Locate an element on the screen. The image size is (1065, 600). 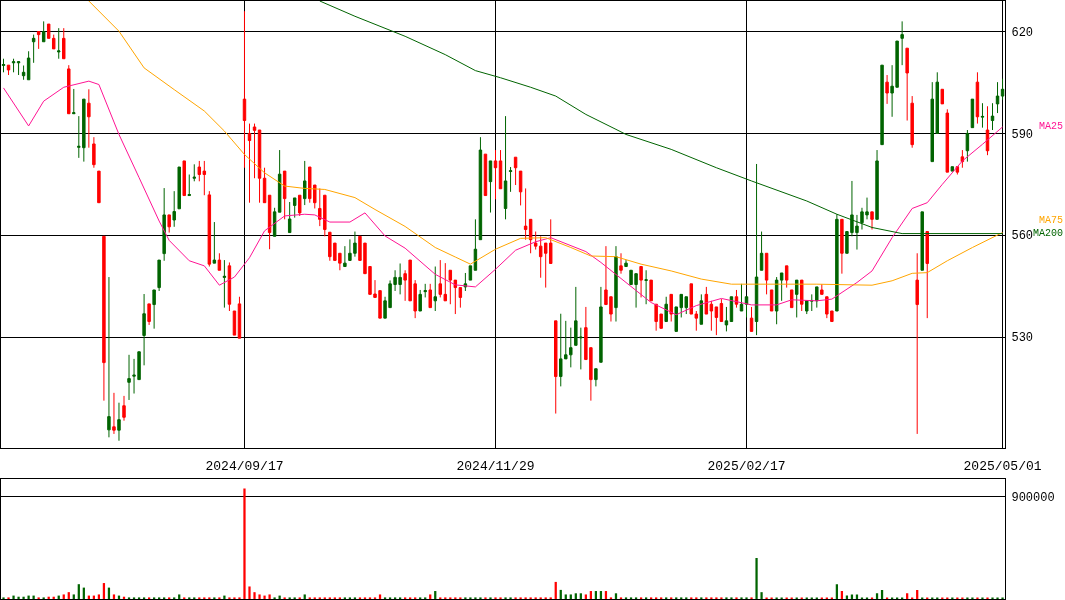
x-tick-label: 2024/11/29 is located at coordinates (495, 467).